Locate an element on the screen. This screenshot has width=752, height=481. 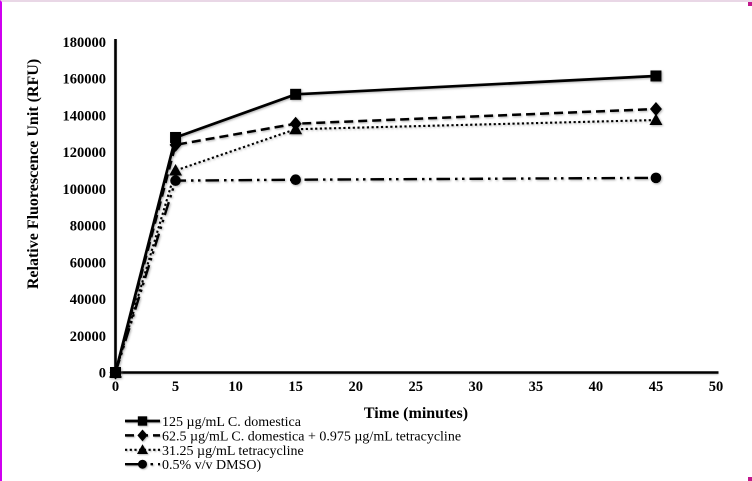
y-tick-label: 100000 is located at coordinates (85, 190).